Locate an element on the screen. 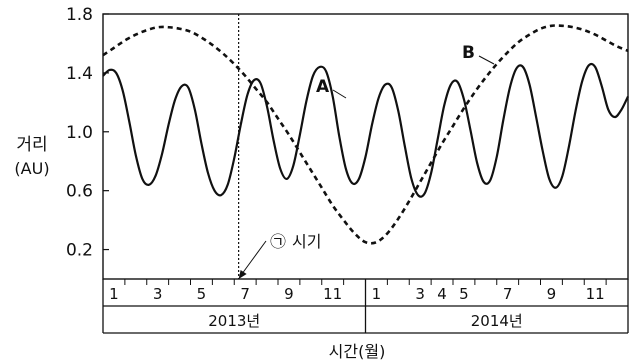 This screenshot has width=630, height=363. annotation: ㉠ 시기 is located at coordinates (279, 146).